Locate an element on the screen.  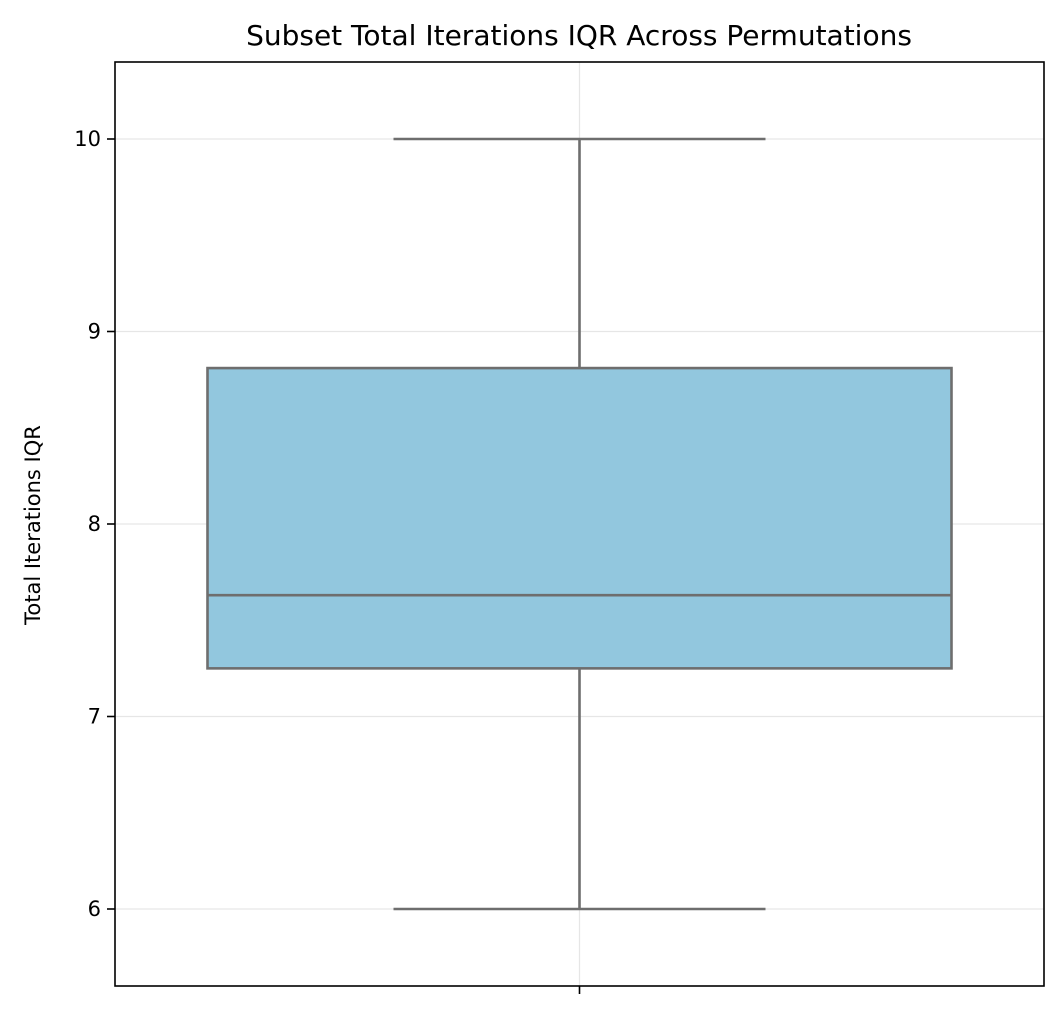
y-tick-label: 10 is located at coordinates (87, 139).